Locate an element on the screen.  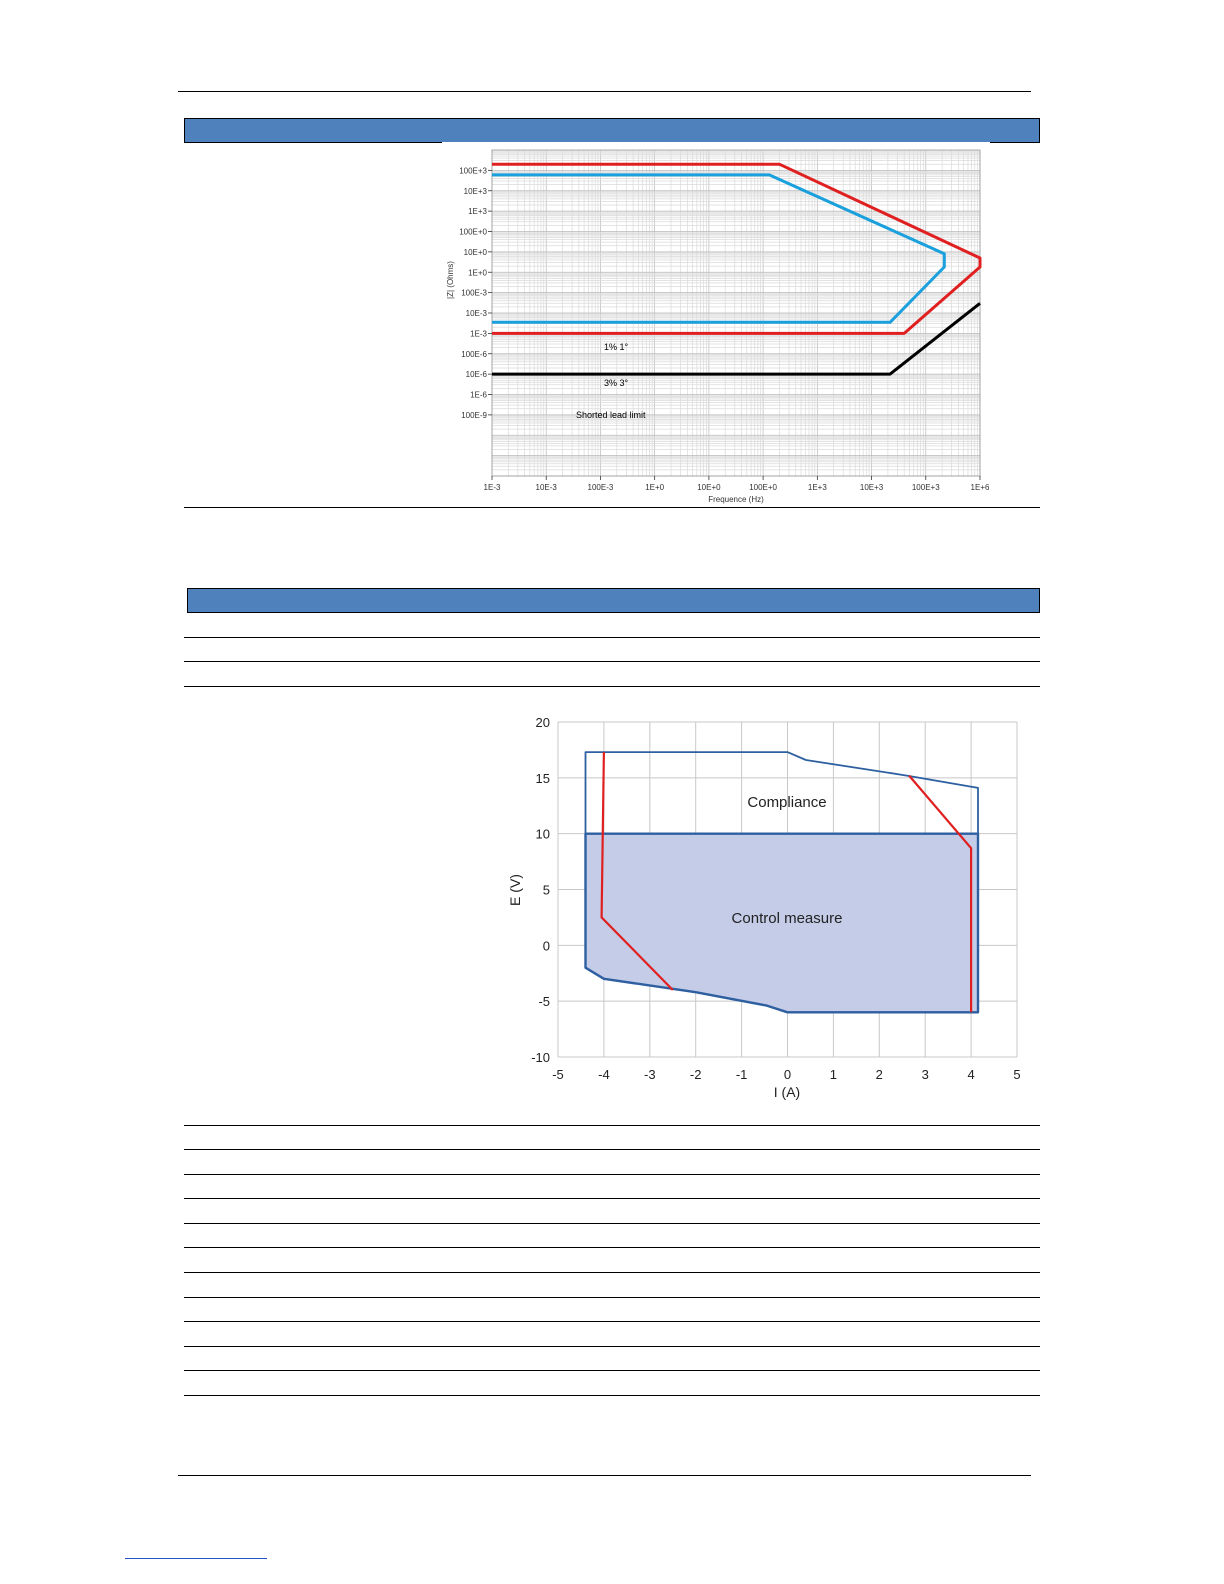
chart2-y-ticks: -10 -5 0 5 10 15 20 is located at coordinates (540, 890).